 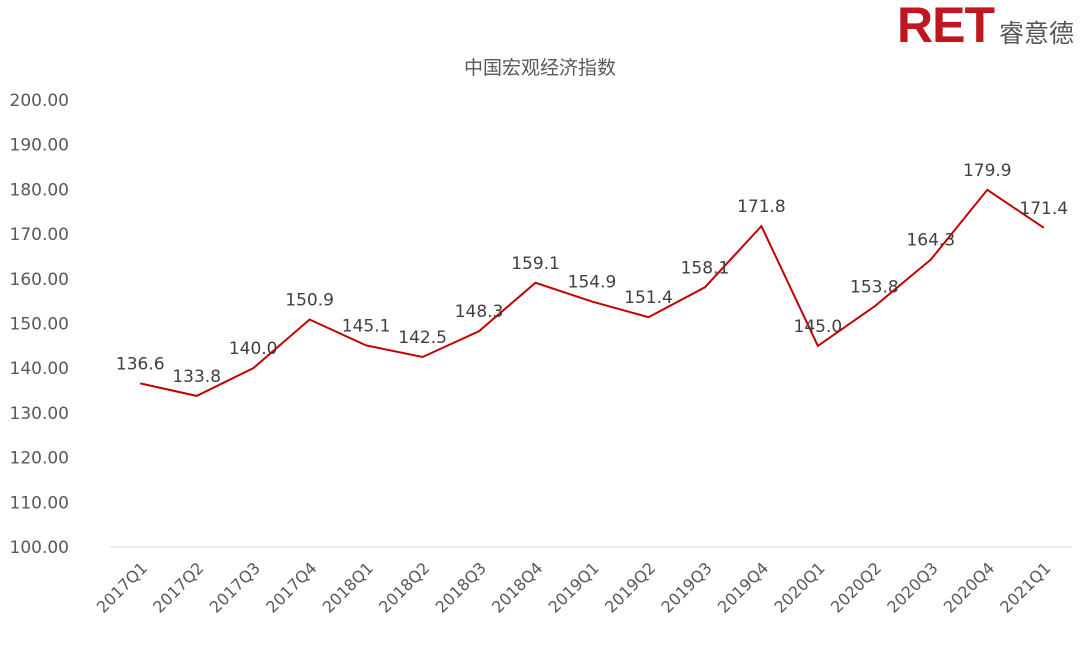 I want to click on data-label: 159.1, so click(x=535, y=264).